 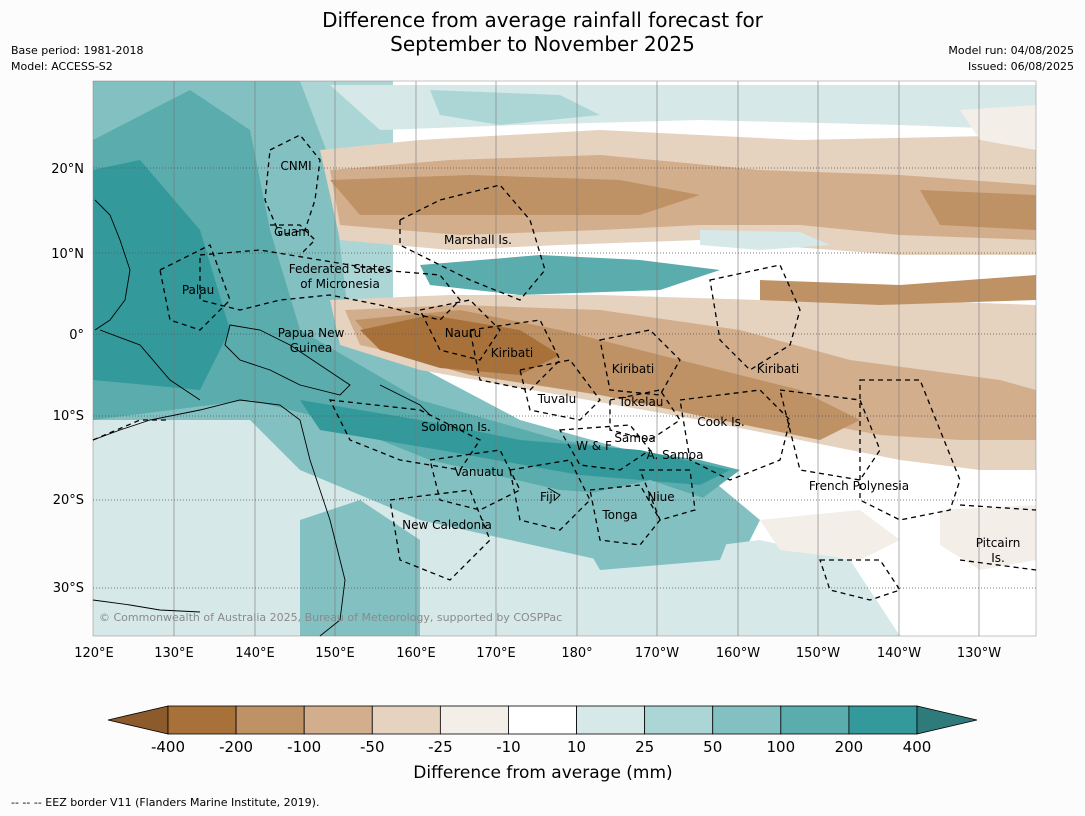 What do you see at coordinates (330, 285) in the screenshot?
I see `eez-fsm` at bounding box center [330, 285].